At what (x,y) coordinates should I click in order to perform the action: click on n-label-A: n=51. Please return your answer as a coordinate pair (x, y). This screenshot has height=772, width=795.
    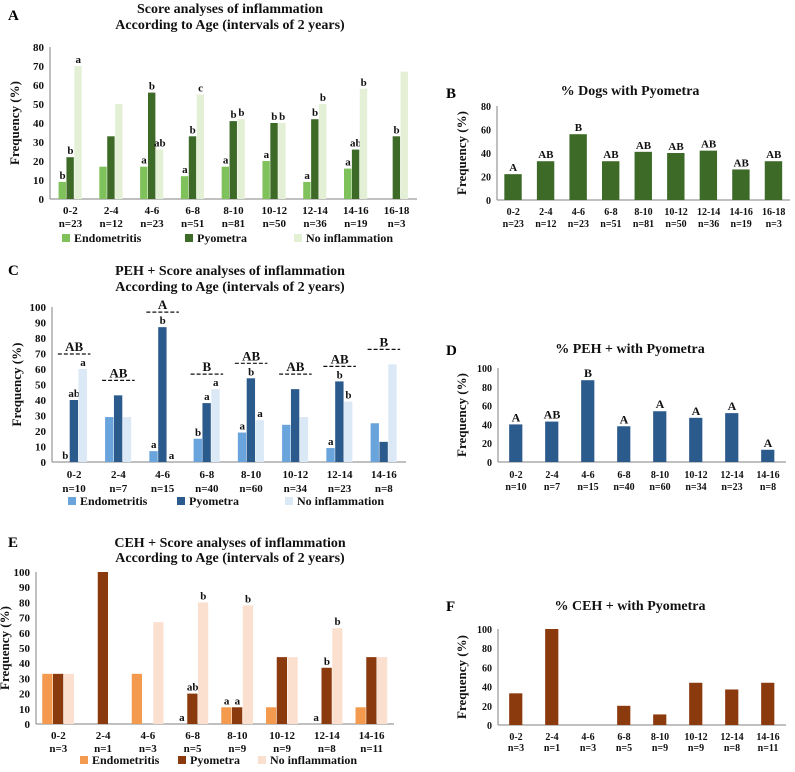
    Looking at the image, I should click on (192, 224).